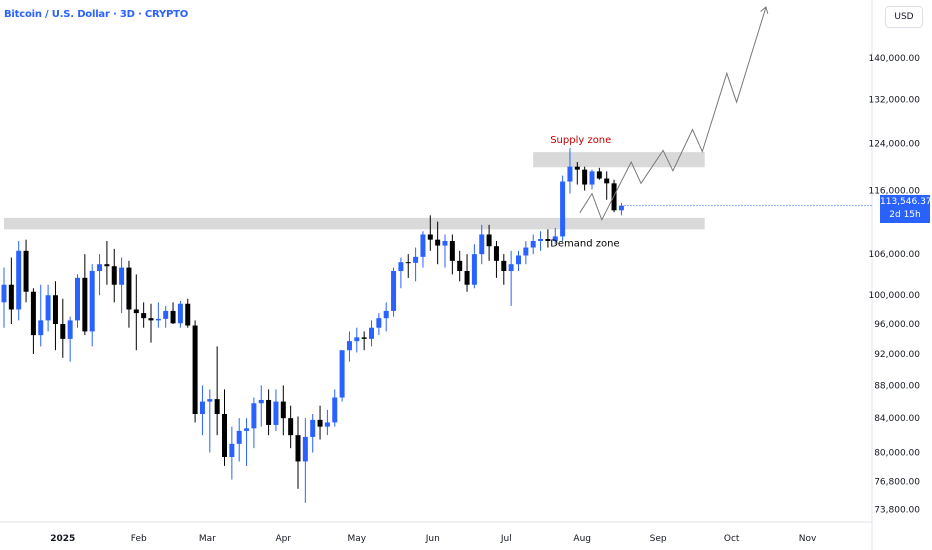  I want to click on y-tick-label: 80,000.00, so click(897, 454).